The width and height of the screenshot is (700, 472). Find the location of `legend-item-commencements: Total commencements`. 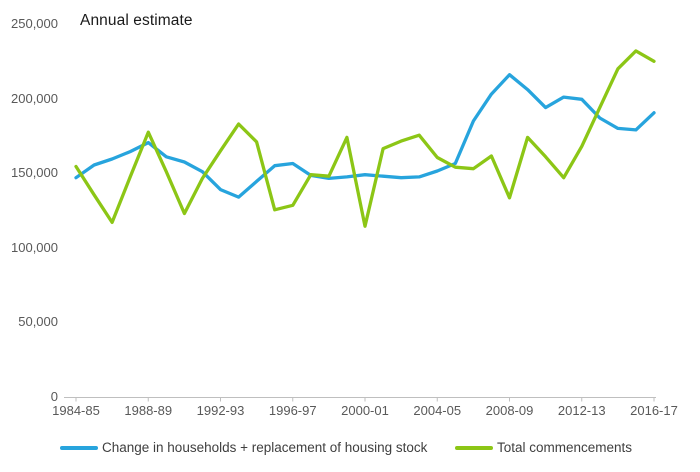

legend-item-commencements: Total commencements is located at coordinates (543, 447).